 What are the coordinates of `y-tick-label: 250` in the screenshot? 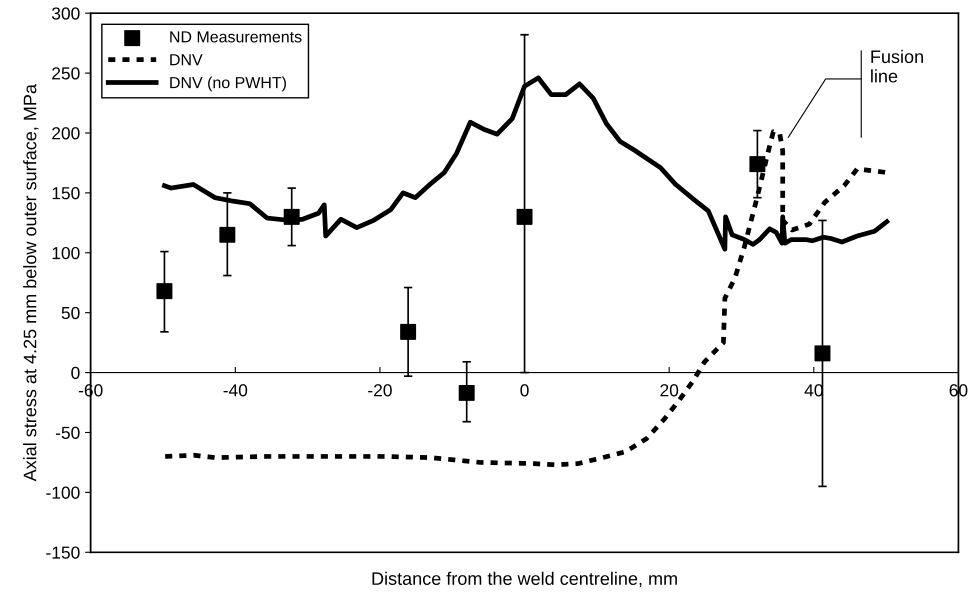 It's located at (66, 73).